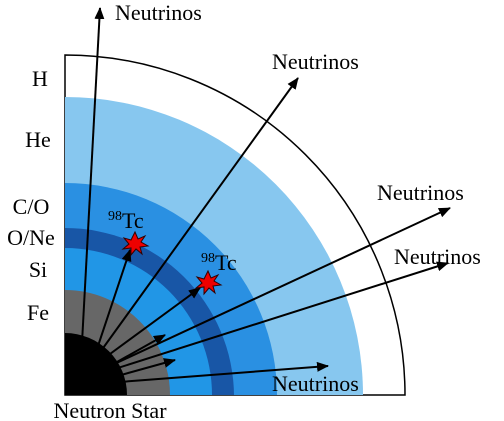 This screenshot has height=421, width=504. What do you see at coordinates (38, 139) in the screenshot?
I see `layer-label: He` at bounding box center [38, 139].